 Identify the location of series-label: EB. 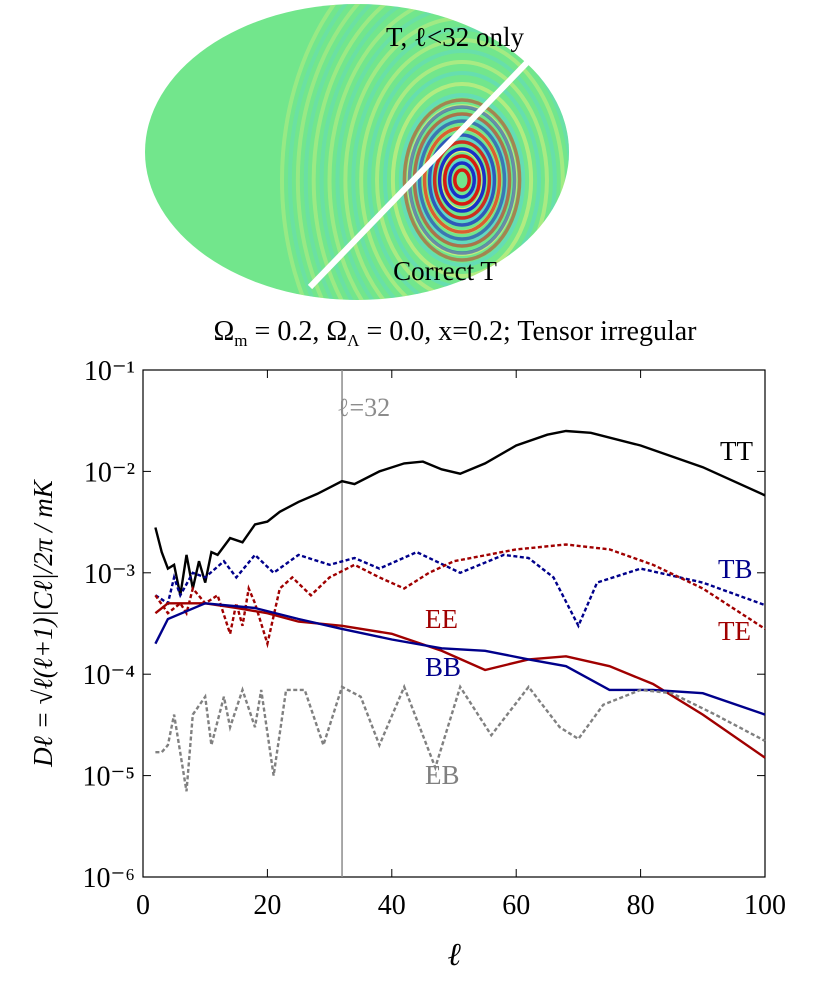
(442, 775).